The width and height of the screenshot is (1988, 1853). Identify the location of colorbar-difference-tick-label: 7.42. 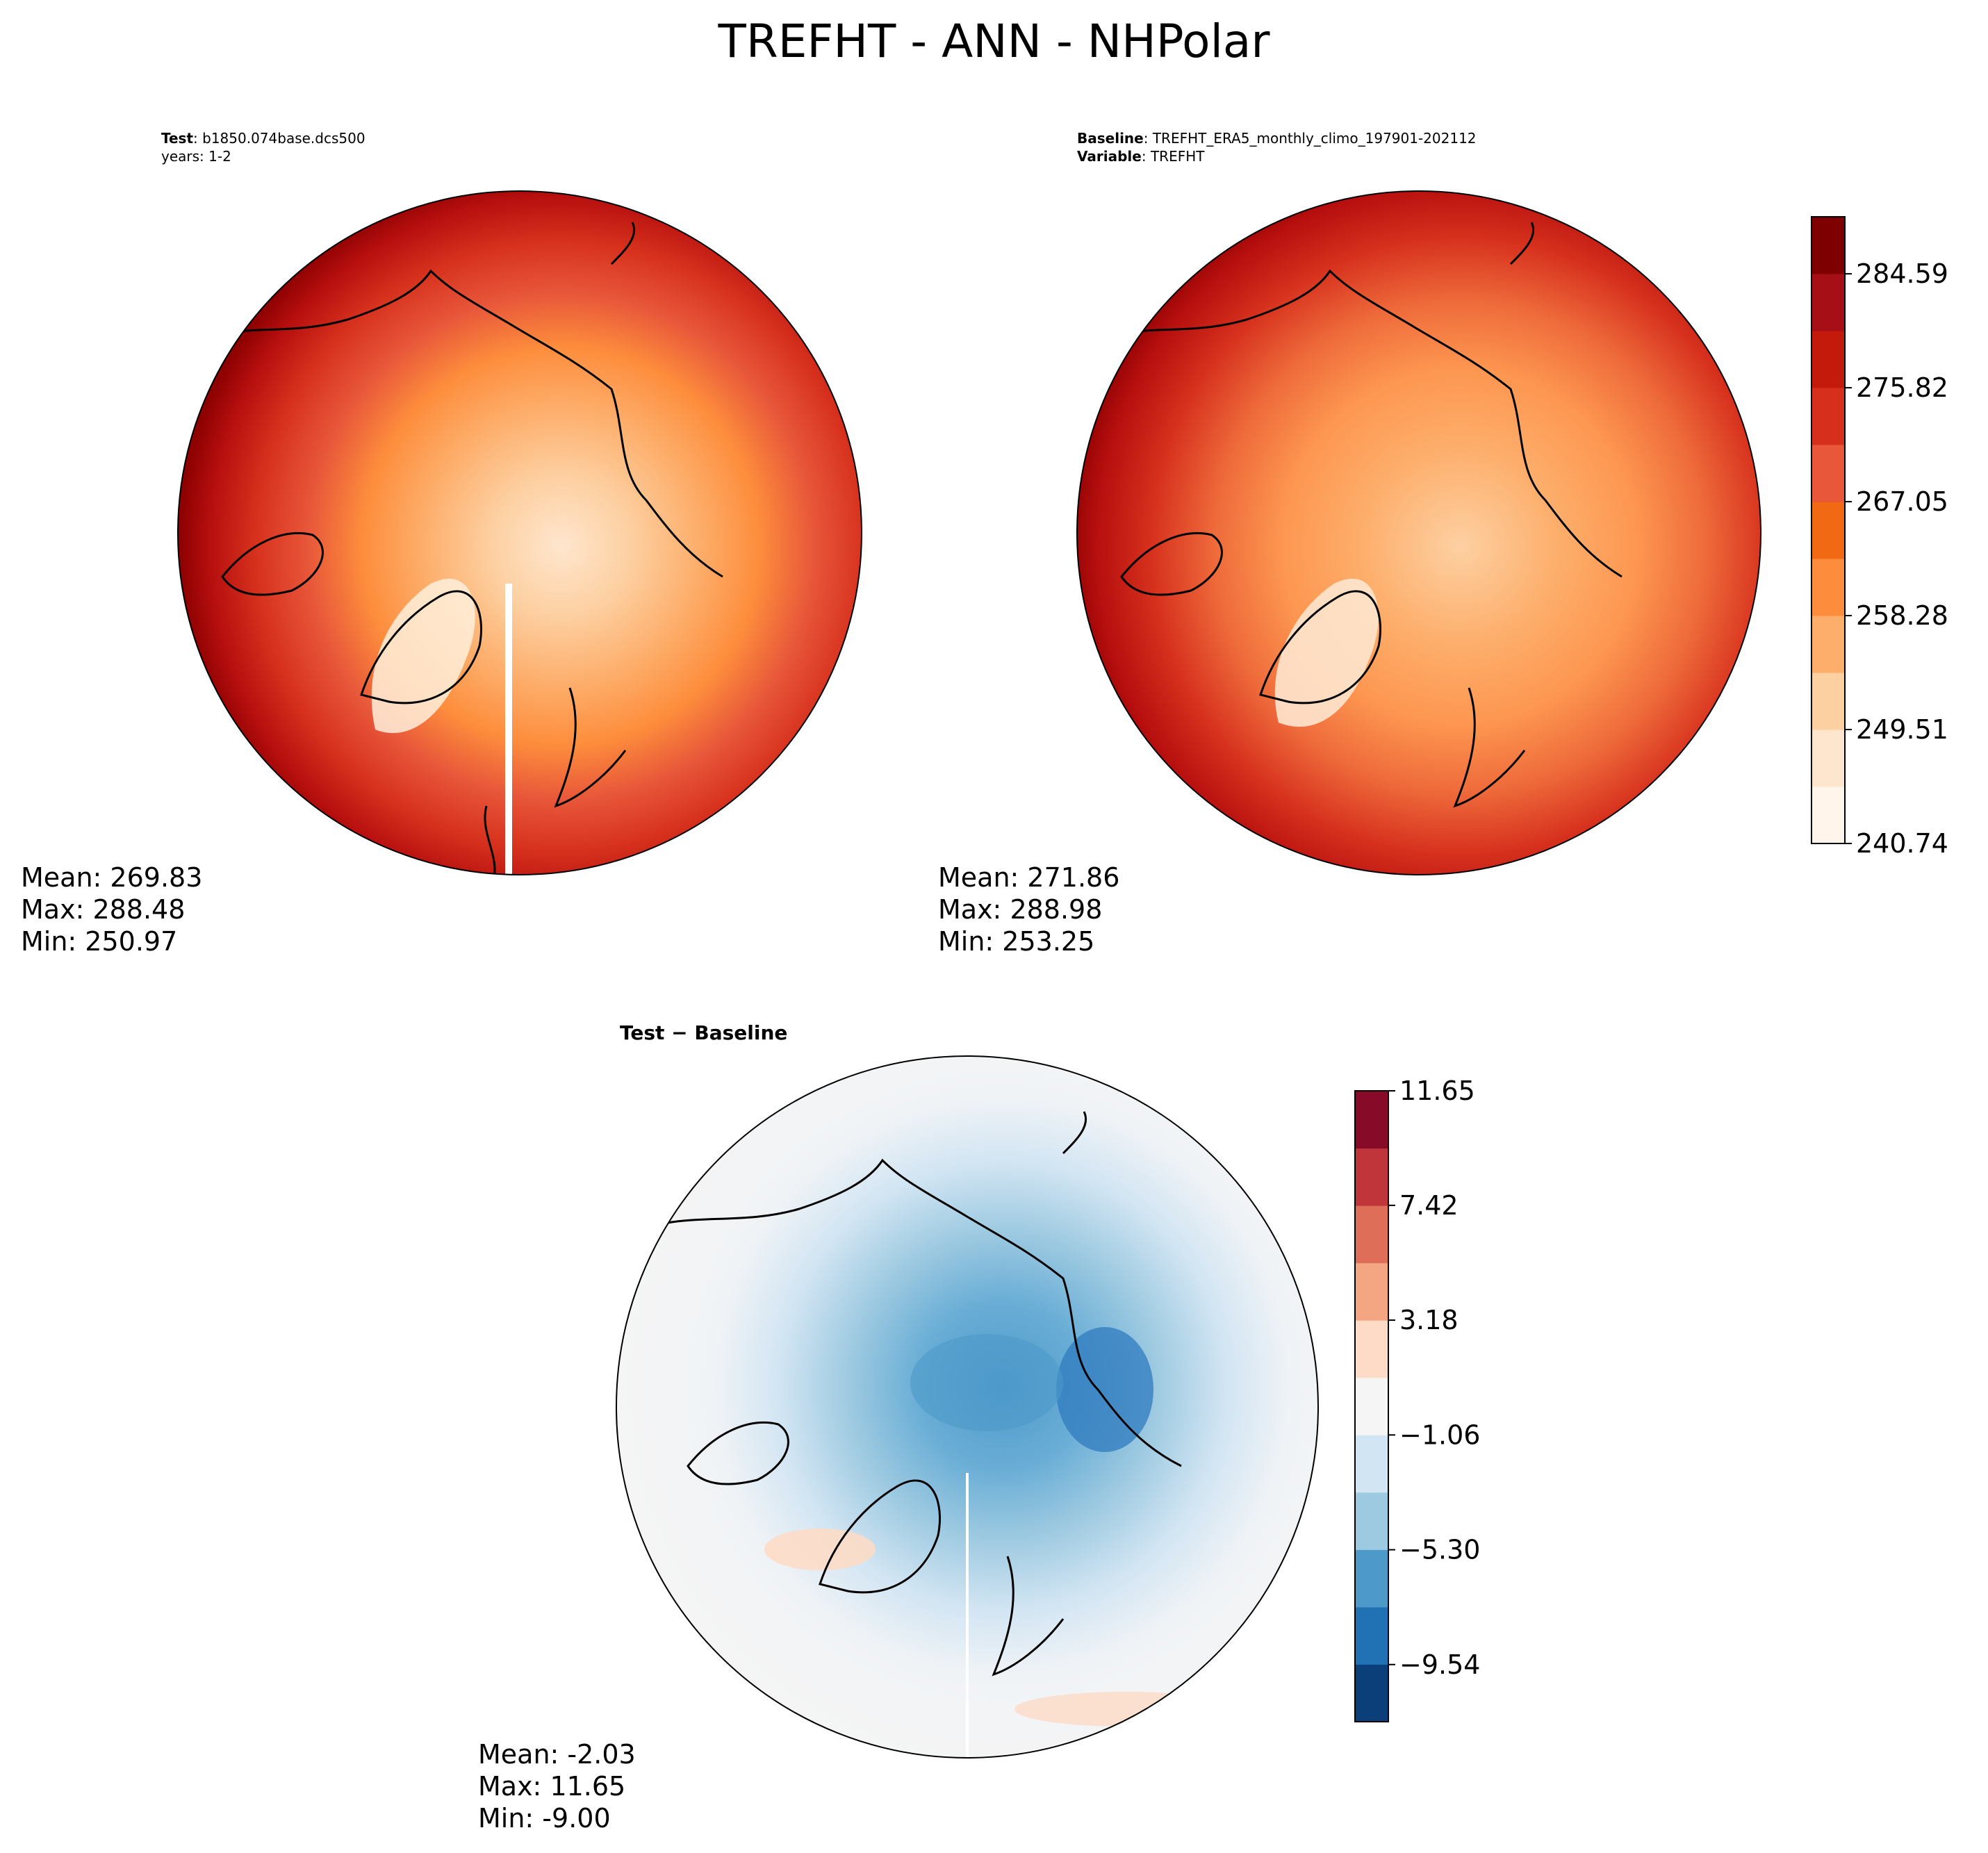
(1429, 1205).